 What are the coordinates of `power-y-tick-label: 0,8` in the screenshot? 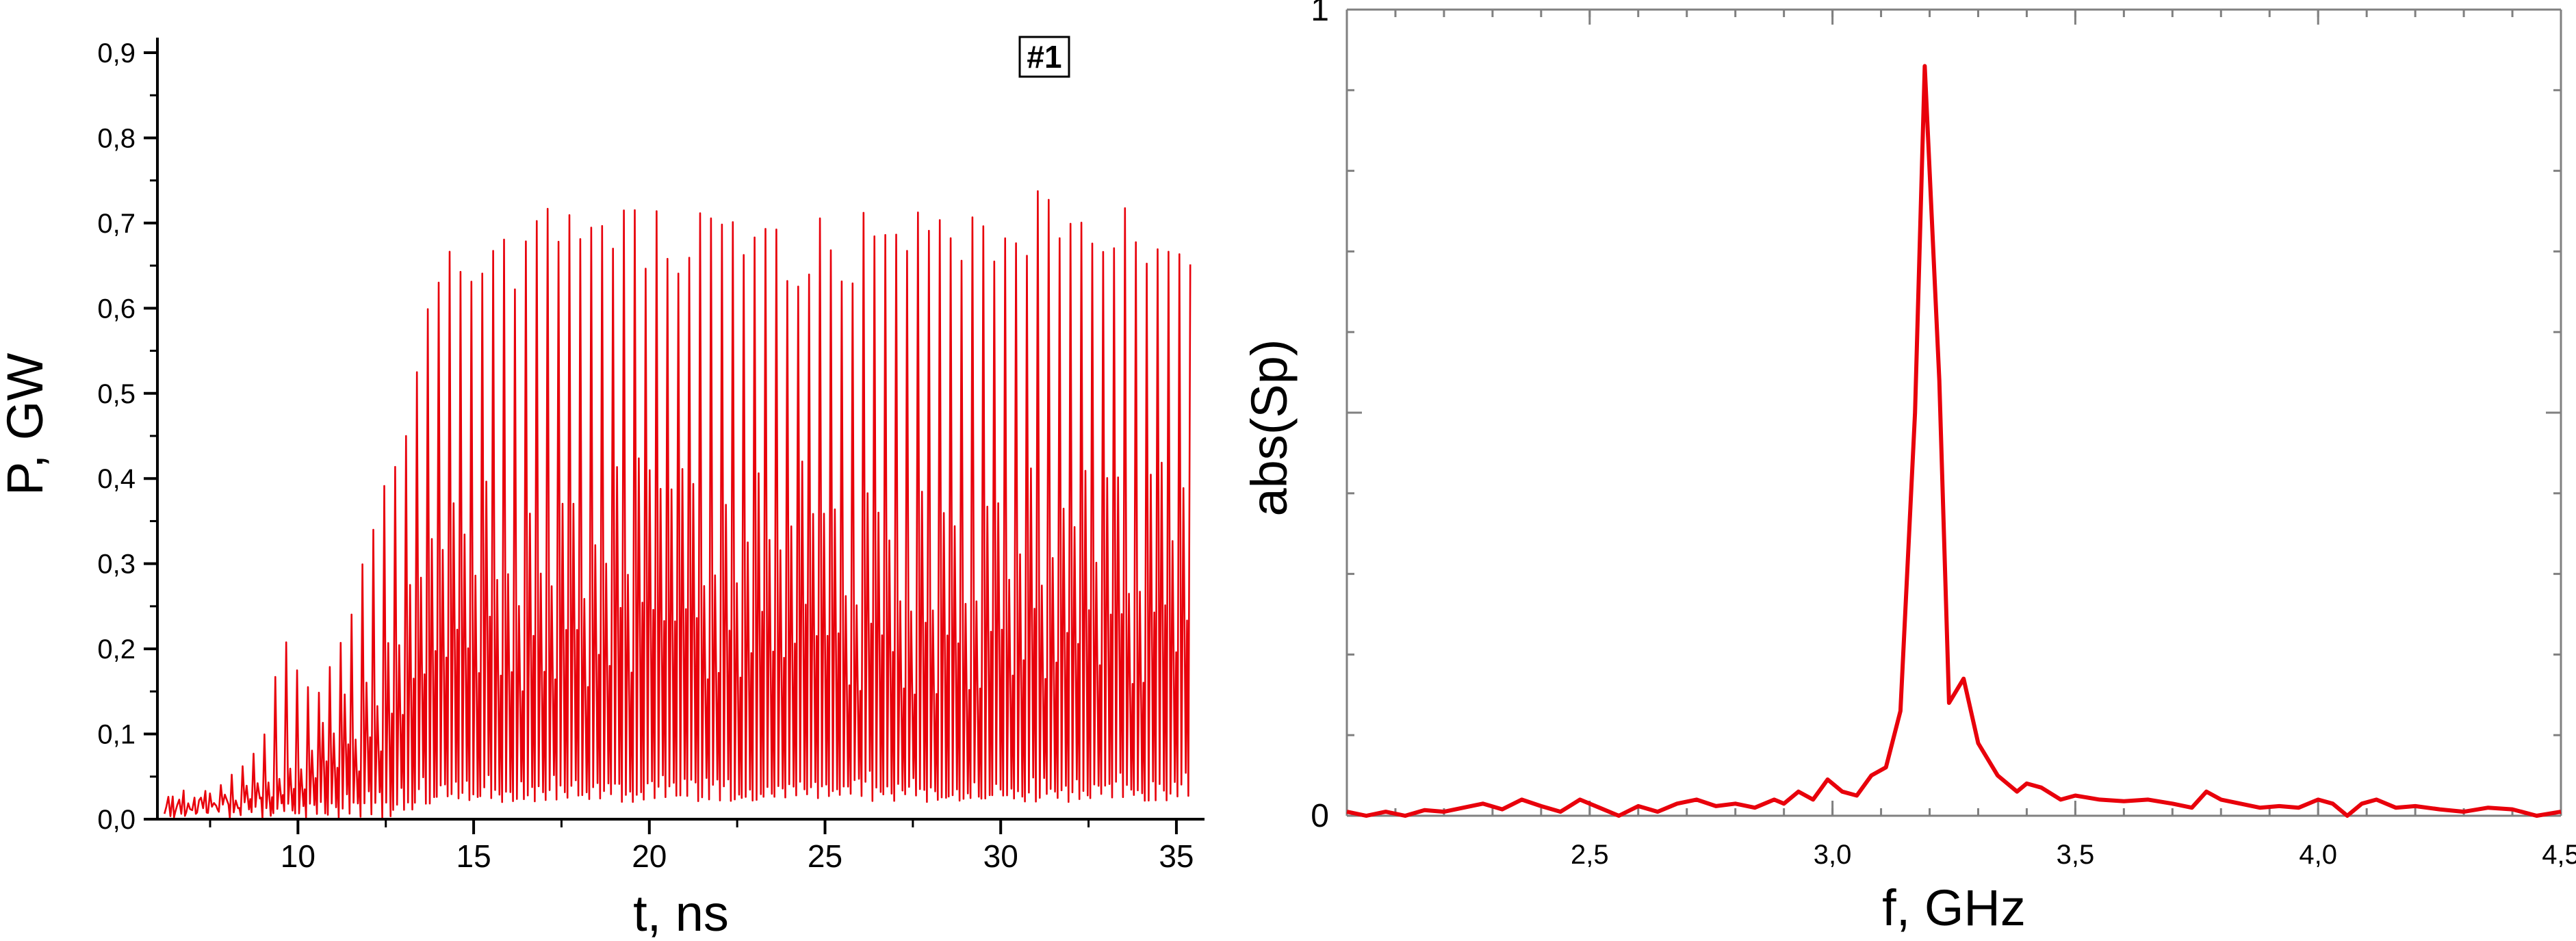 It's located at (117, 138).